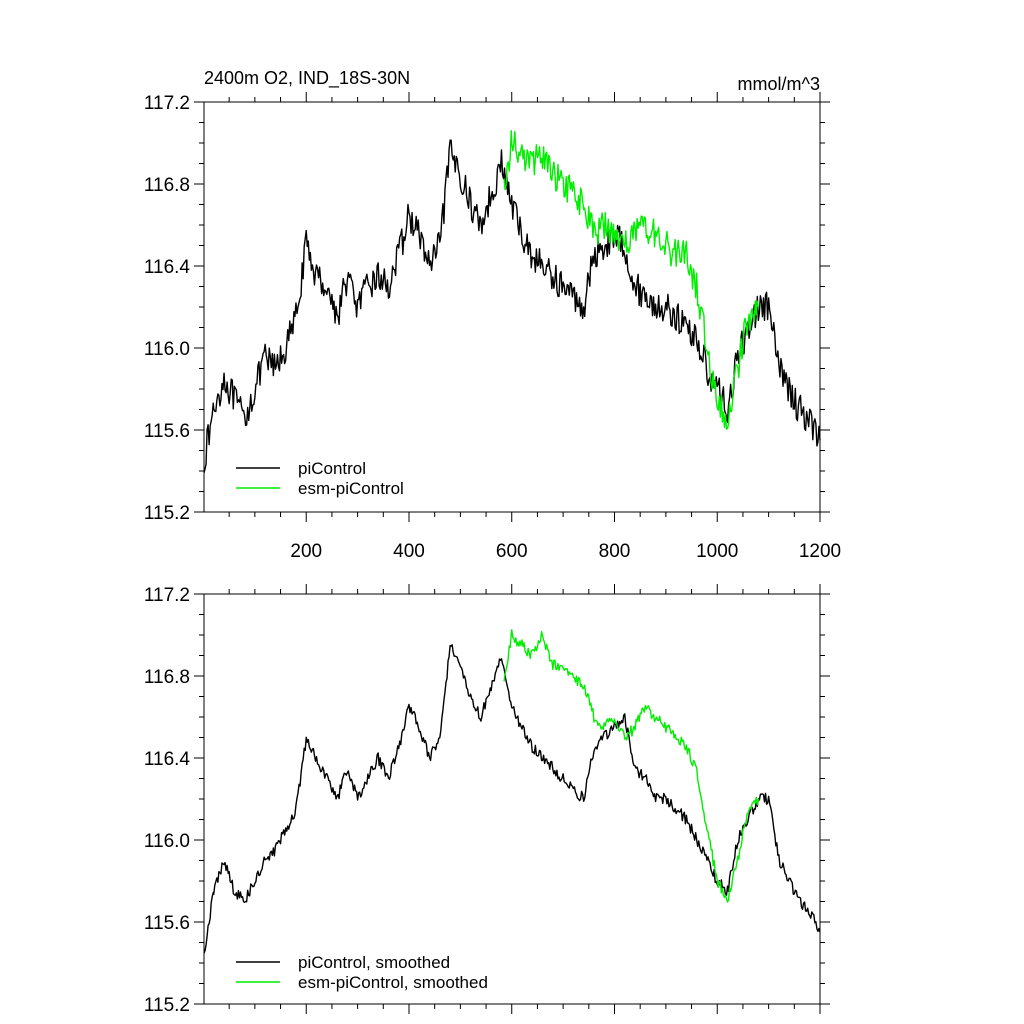 Image resolution: width=1024 pixels, height=1024 pixels. Describe the element at coordinates (615, 551) in the screenshot. I see `x-tick-label: 800` at that location.